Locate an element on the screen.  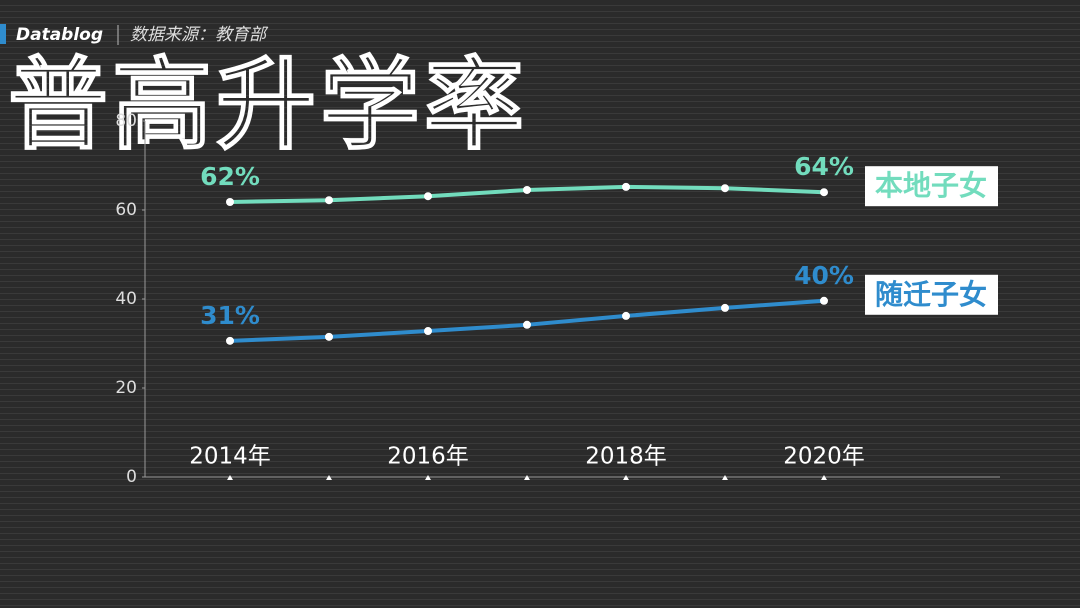
value-label: 31% is located at coordinates (230, 315).